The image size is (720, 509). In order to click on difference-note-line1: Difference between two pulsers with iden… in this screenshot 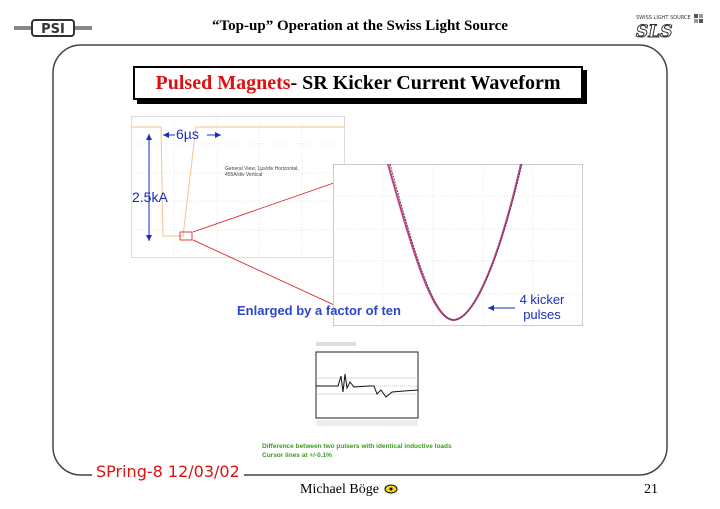, I will do `click(357, 446)`.